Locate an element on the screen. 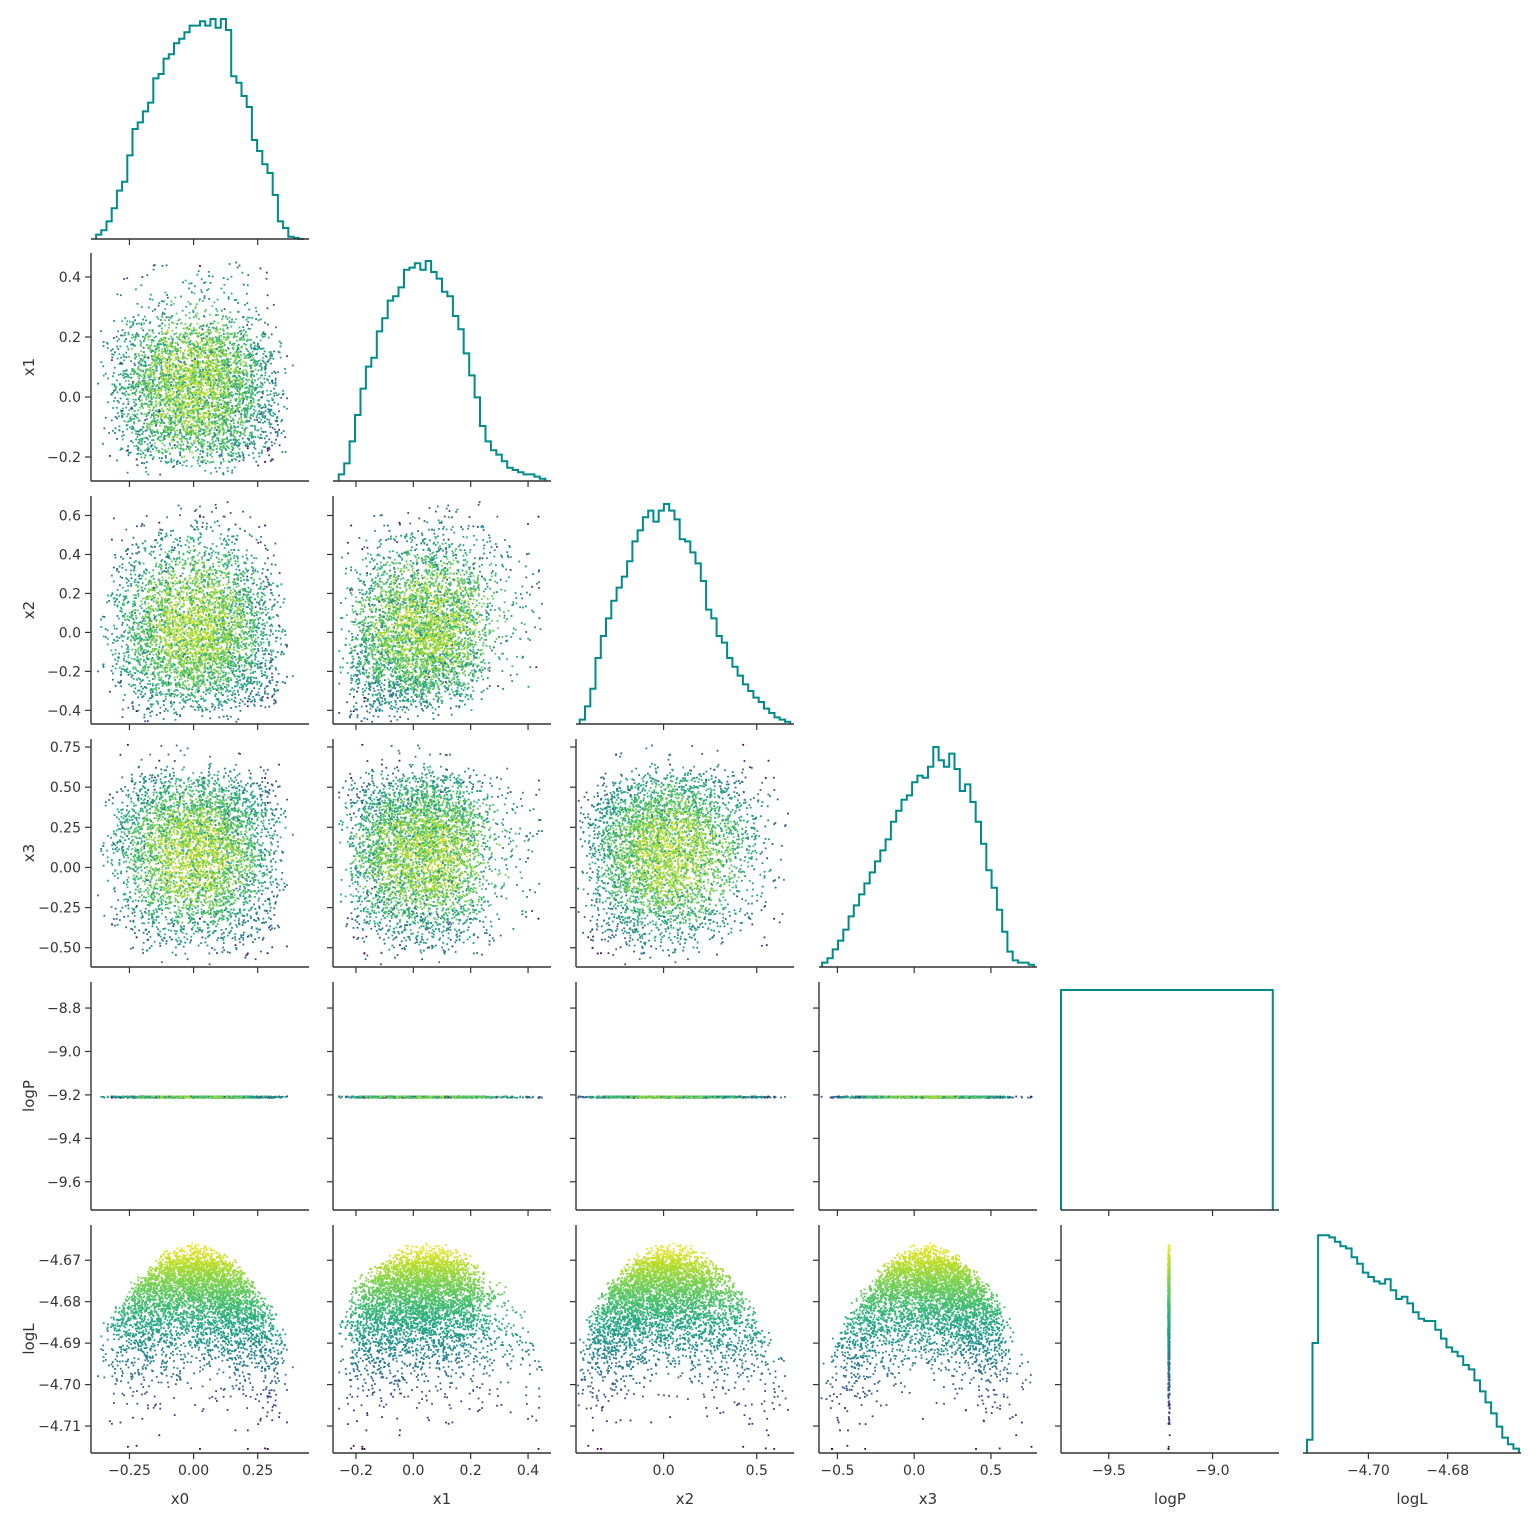  histogram-x1 is located at coordinates (442, 371).